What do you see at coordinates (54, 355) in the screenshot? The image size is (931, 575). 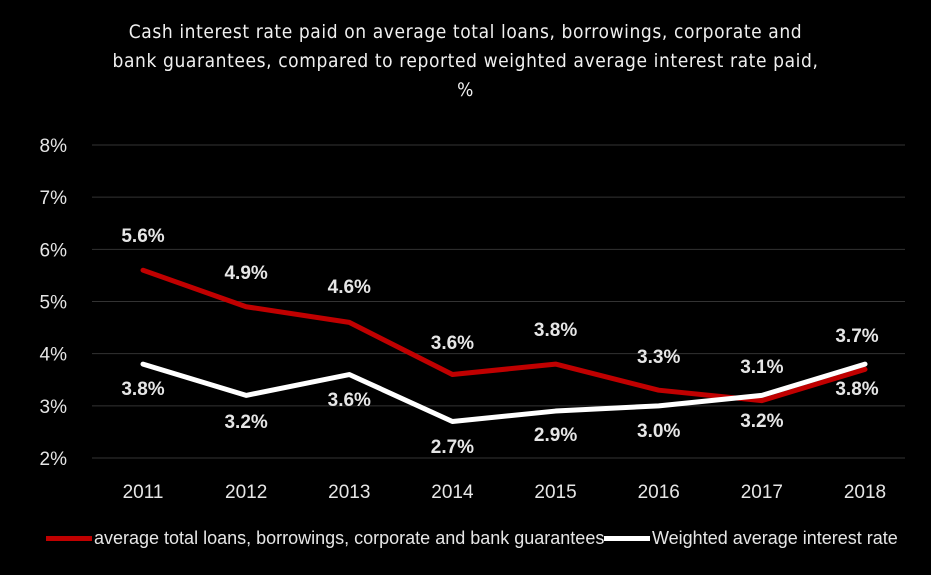 I see `y-tick-label: 4%` at bounding box center [54, 355].